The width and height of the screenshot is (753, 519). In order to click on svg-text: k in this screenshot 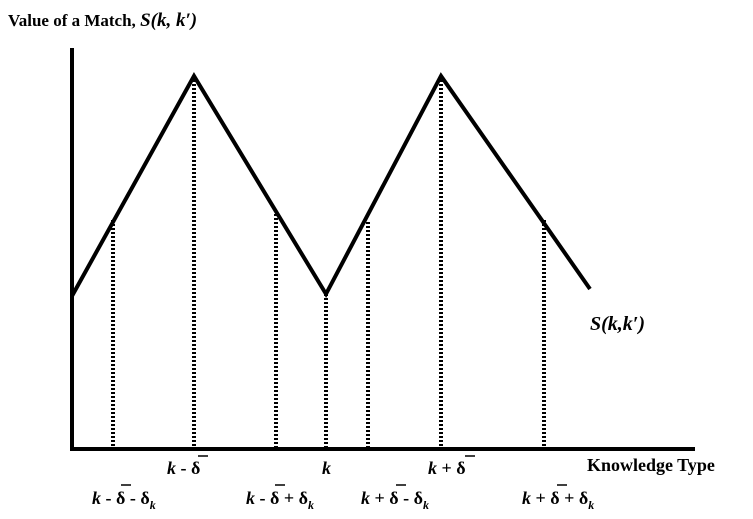, I will do `click(326, 468)`.